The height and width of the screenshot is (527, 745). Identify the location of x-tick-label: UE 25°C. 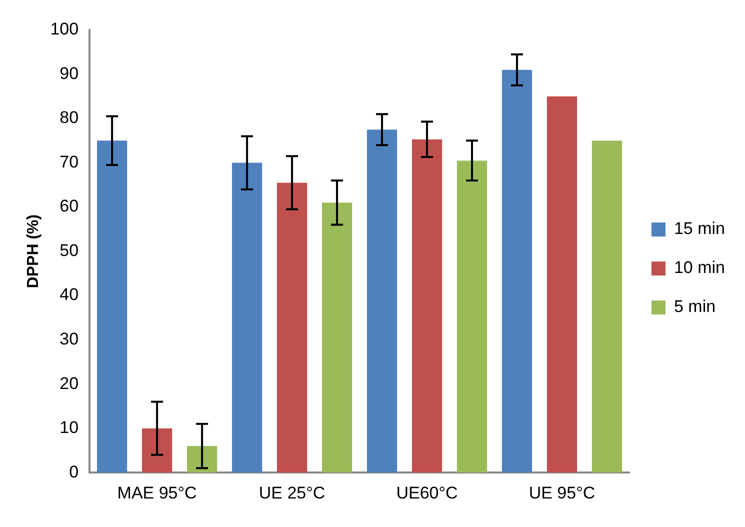
(292, 492).